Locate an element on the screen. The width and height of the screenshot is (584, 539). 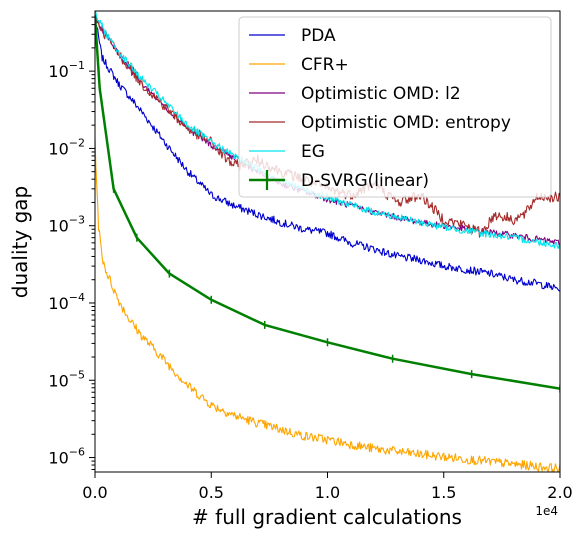
y-axis-label: duality gap is located at coordinates (20, 242).